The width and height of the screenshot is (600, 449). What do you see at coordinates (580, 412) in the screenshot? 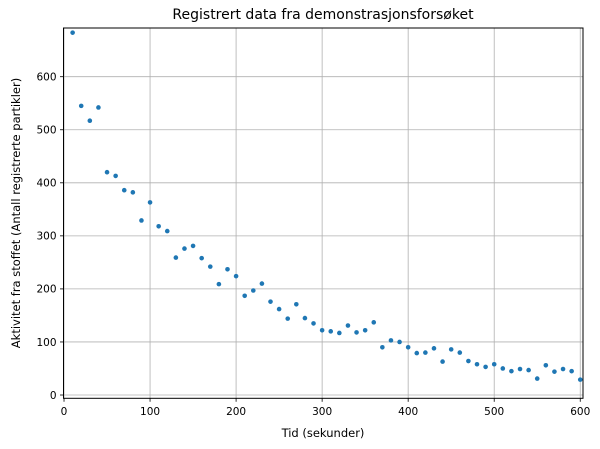
I see `x-tick-label: 600` at bounding box center [580, 412].